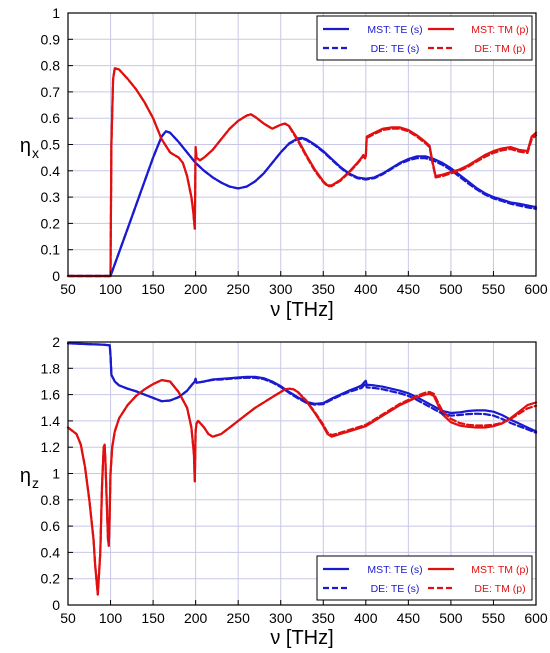 The width and height of the screenshot is (550, 653). I want to click on y-tick-label: 0.5, so click(51, 145).